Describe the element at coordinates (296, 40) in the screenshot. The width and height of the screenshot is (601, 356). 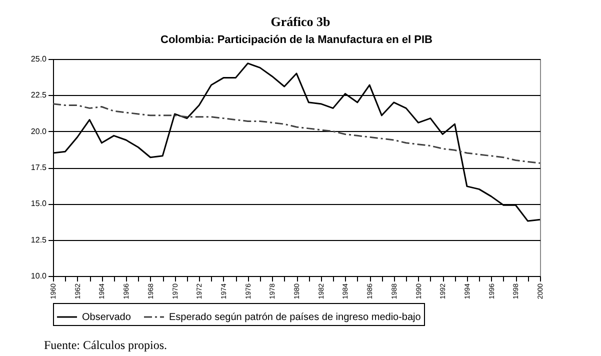
I see `chart-subtitle: Colombia: Participación de la Manufactura en el PIB` at that location.